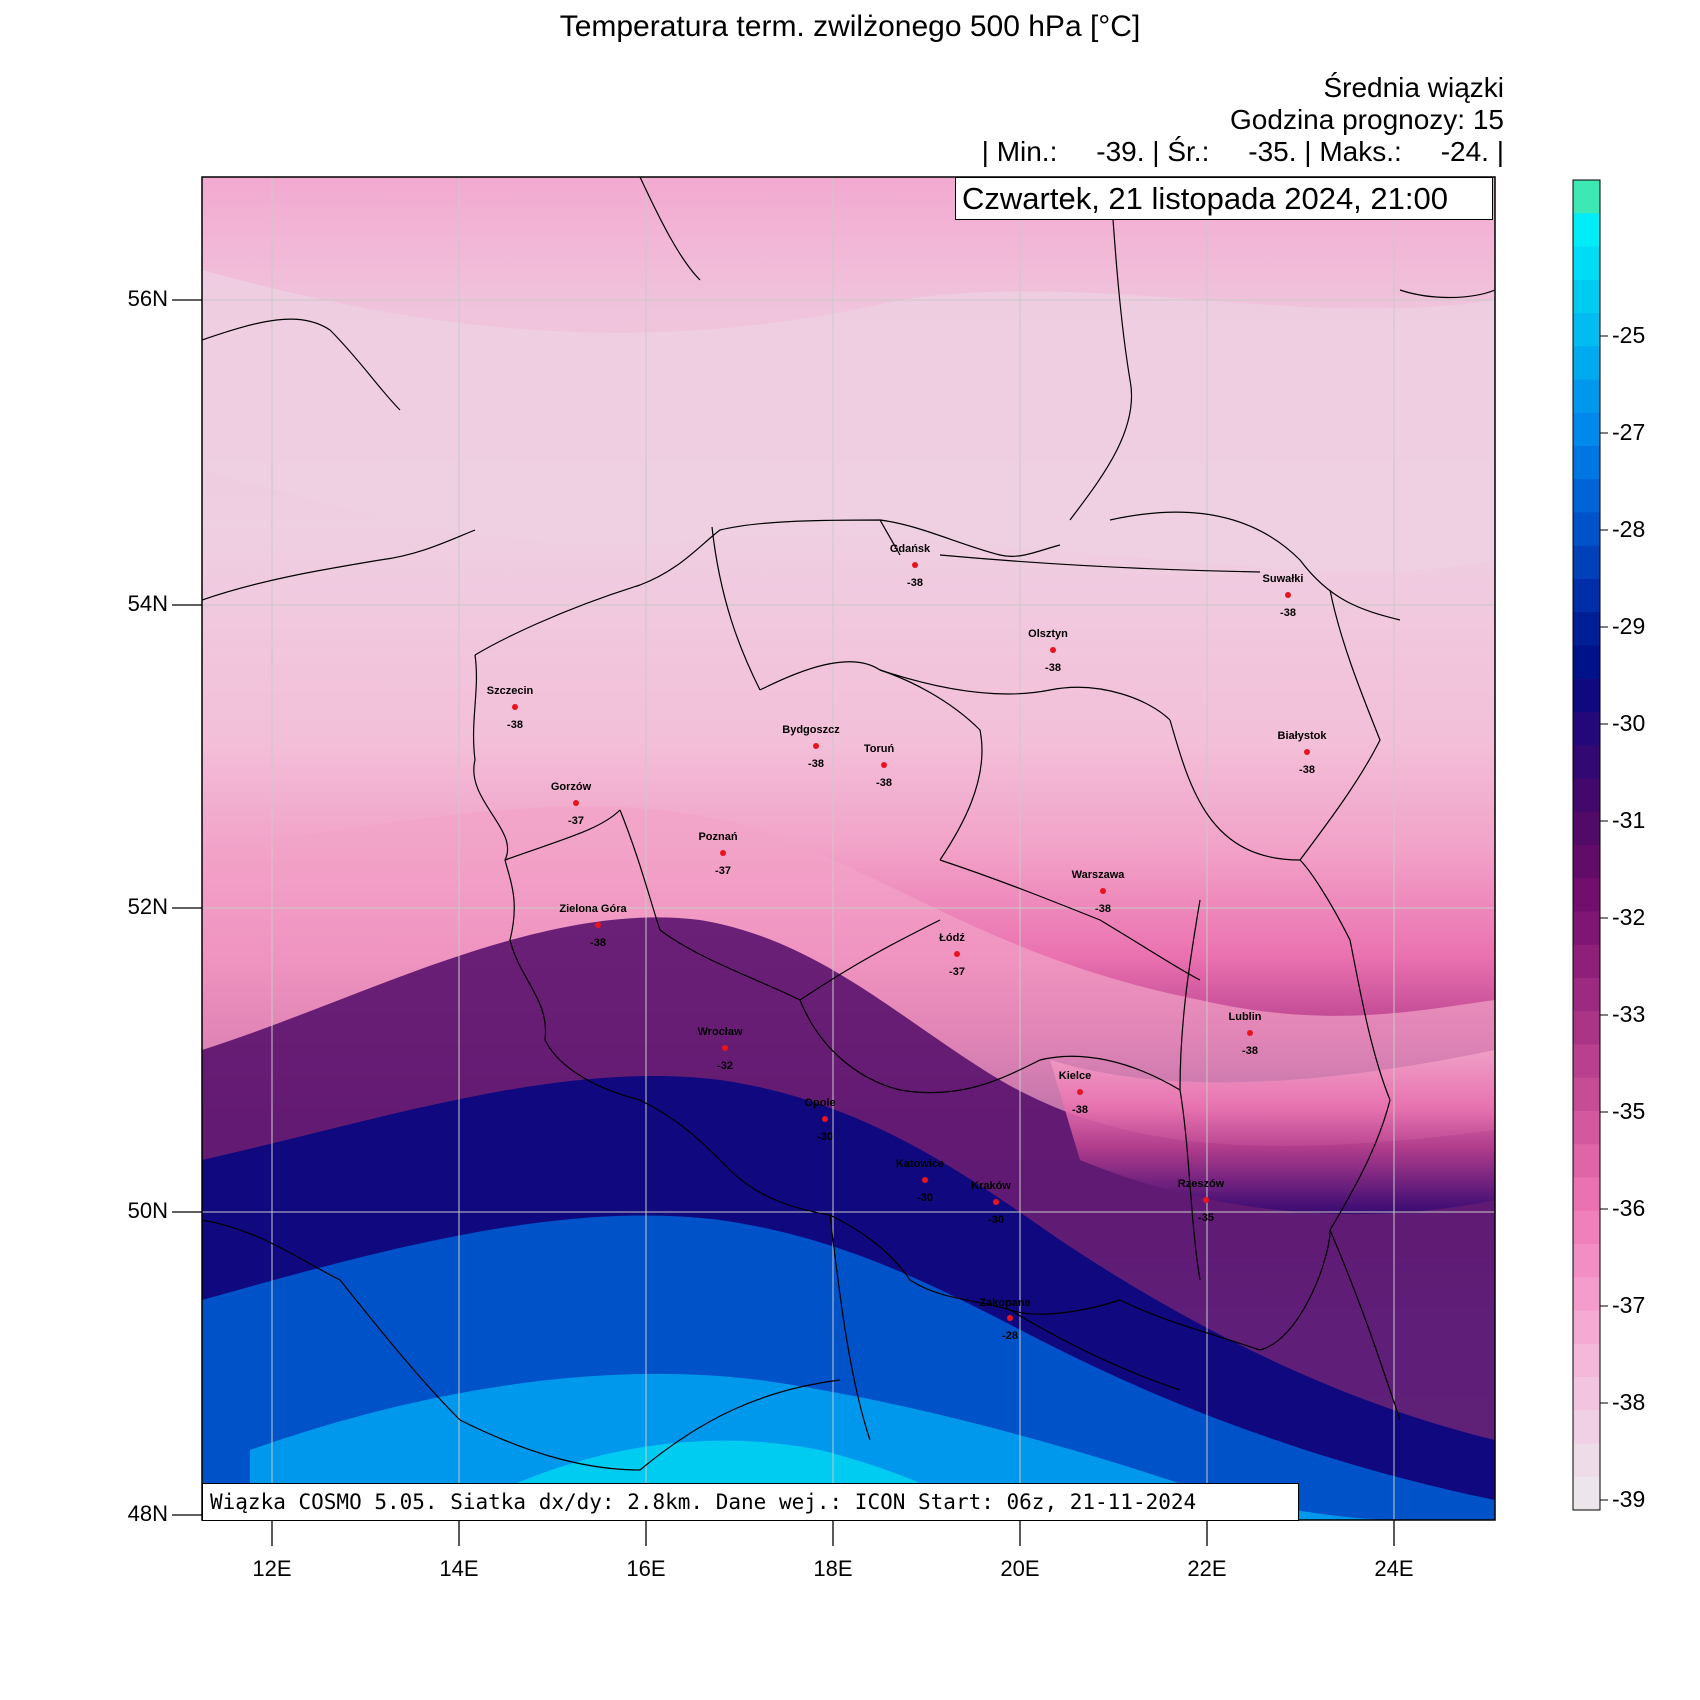  Describe the element at coordinates (1283, 579) in the screenshot. I see `city-name: Suwałki` at that location.